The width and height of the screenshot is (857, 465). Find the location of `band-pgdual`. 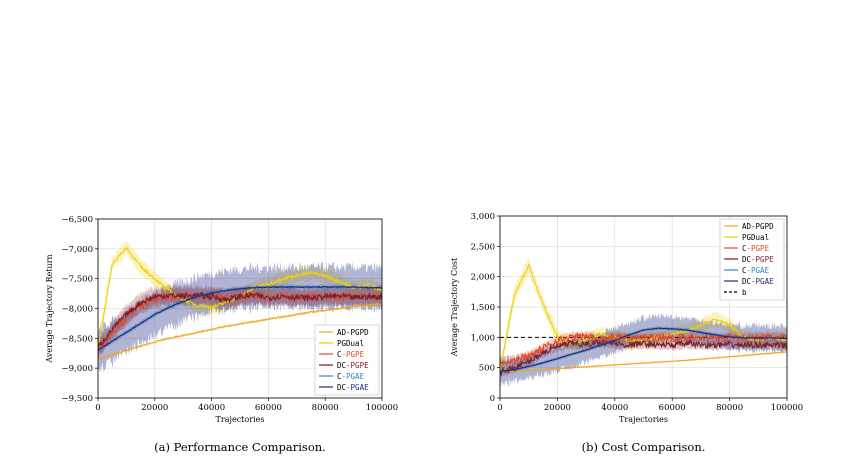

band-pgdual is located at coordinates (643, 318).